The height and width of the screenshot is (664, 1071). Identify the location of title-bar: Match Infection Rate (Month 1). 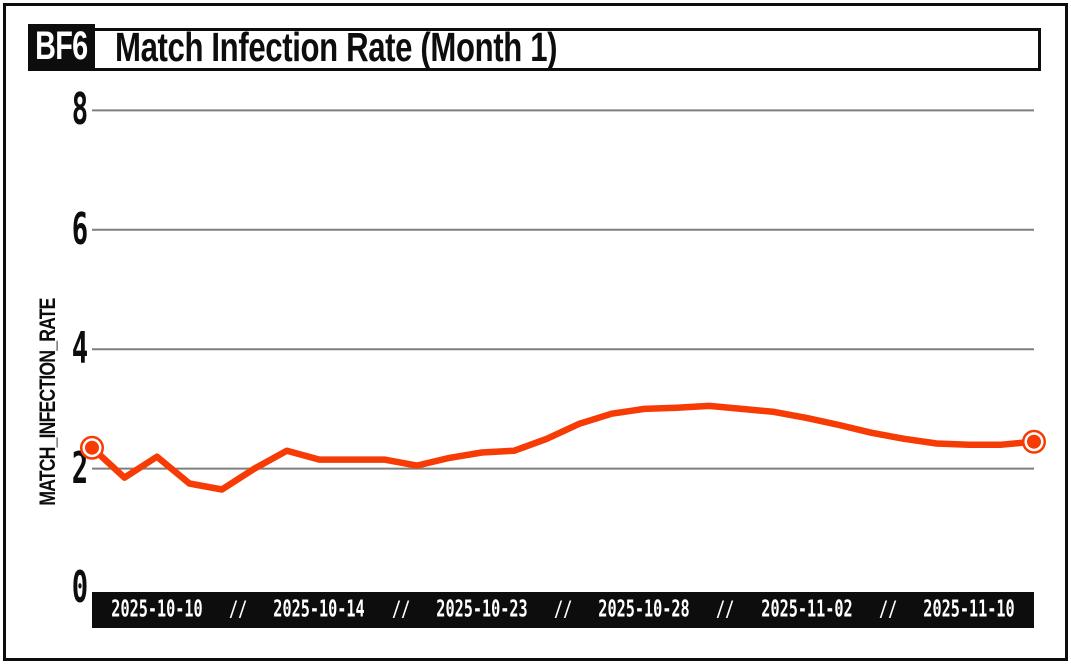
(534, 47).